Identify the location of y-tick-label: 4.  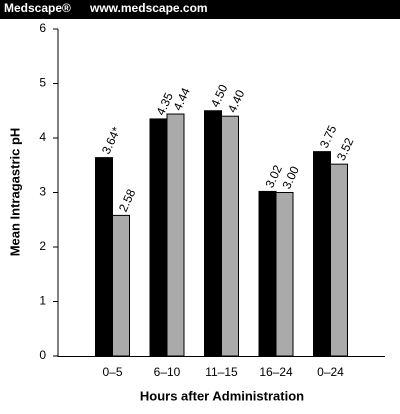
(42, 137).